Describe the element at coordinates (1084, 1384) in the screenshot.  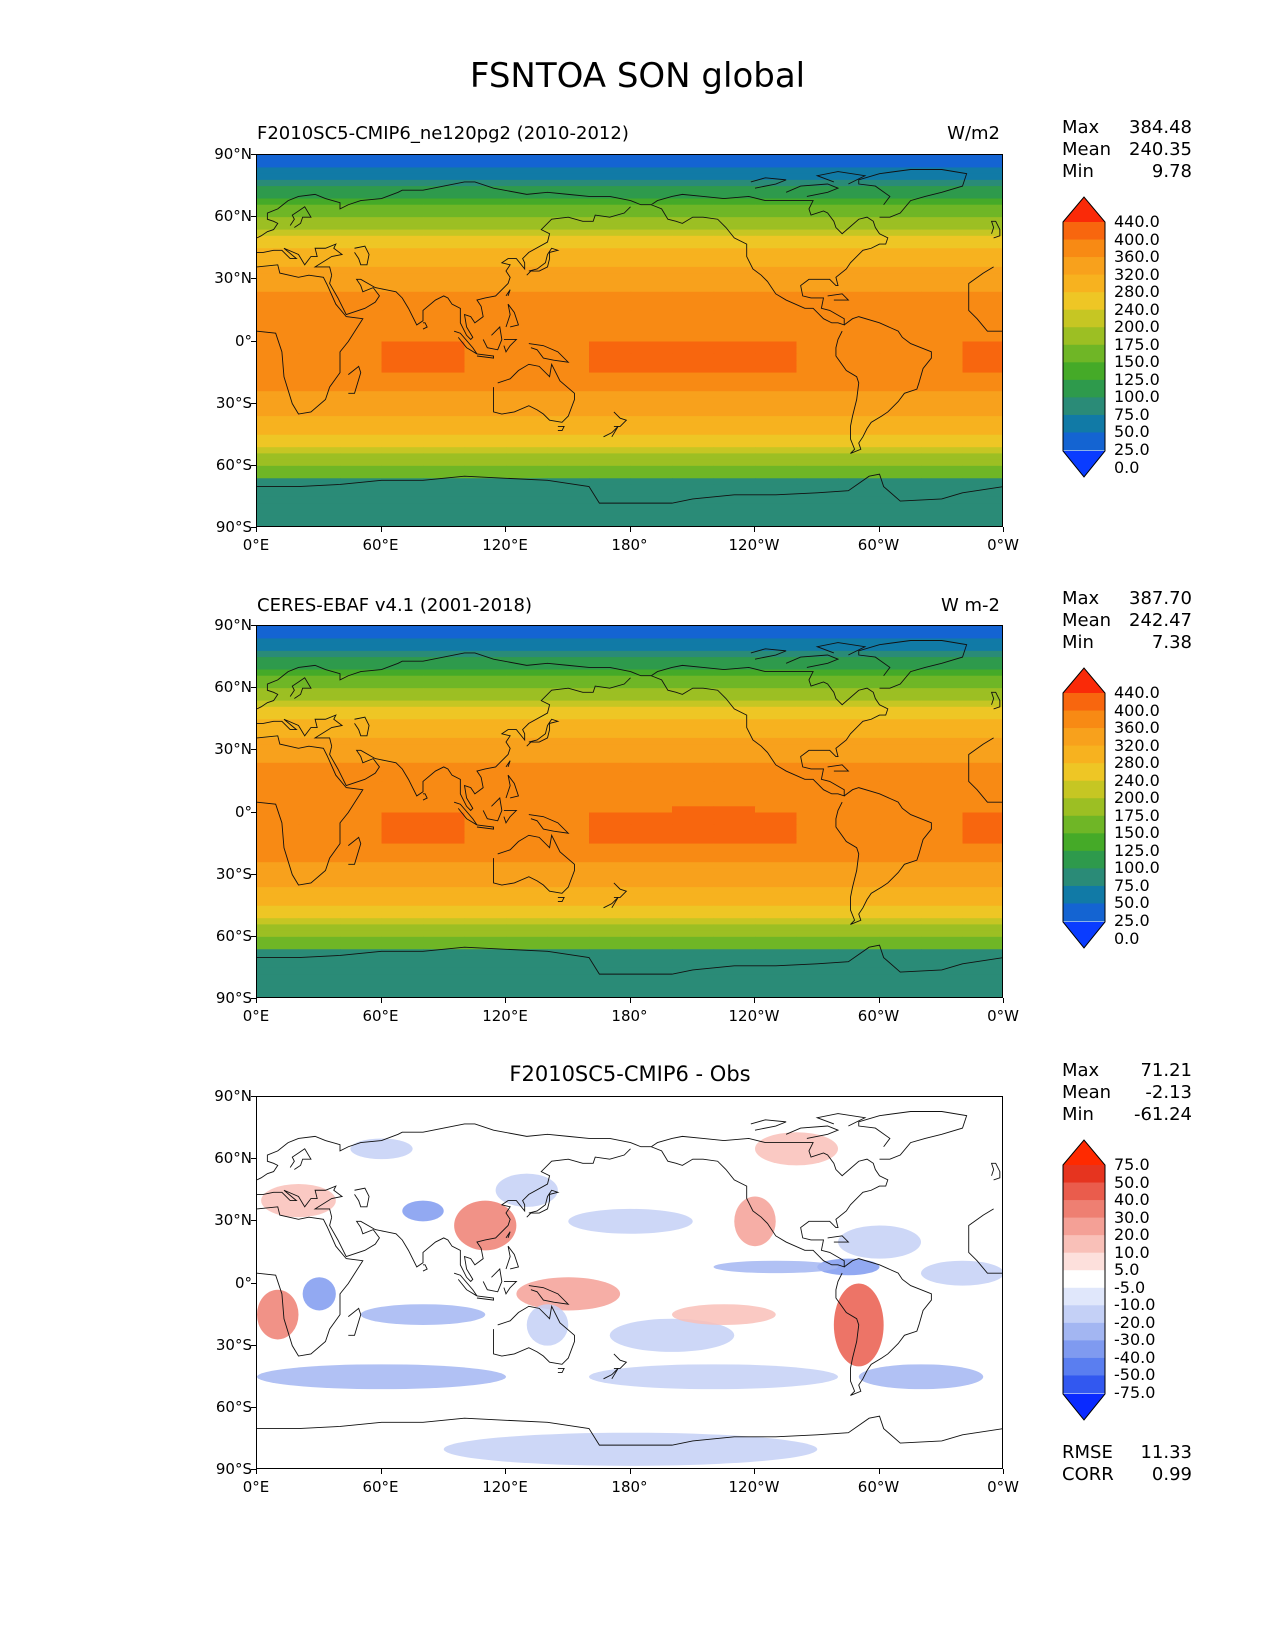
I see `colorbar-segment` at that location.